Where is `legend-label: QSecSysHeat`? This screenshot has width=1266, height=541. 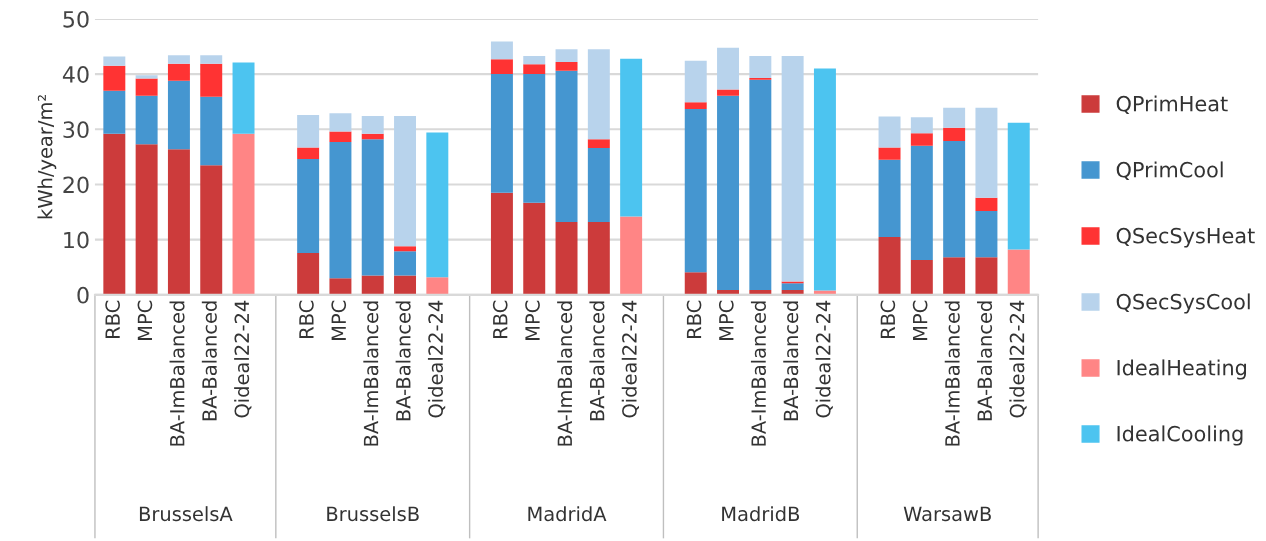 legend-label: QSecSysHeat is located at coordinates (1185, 237).